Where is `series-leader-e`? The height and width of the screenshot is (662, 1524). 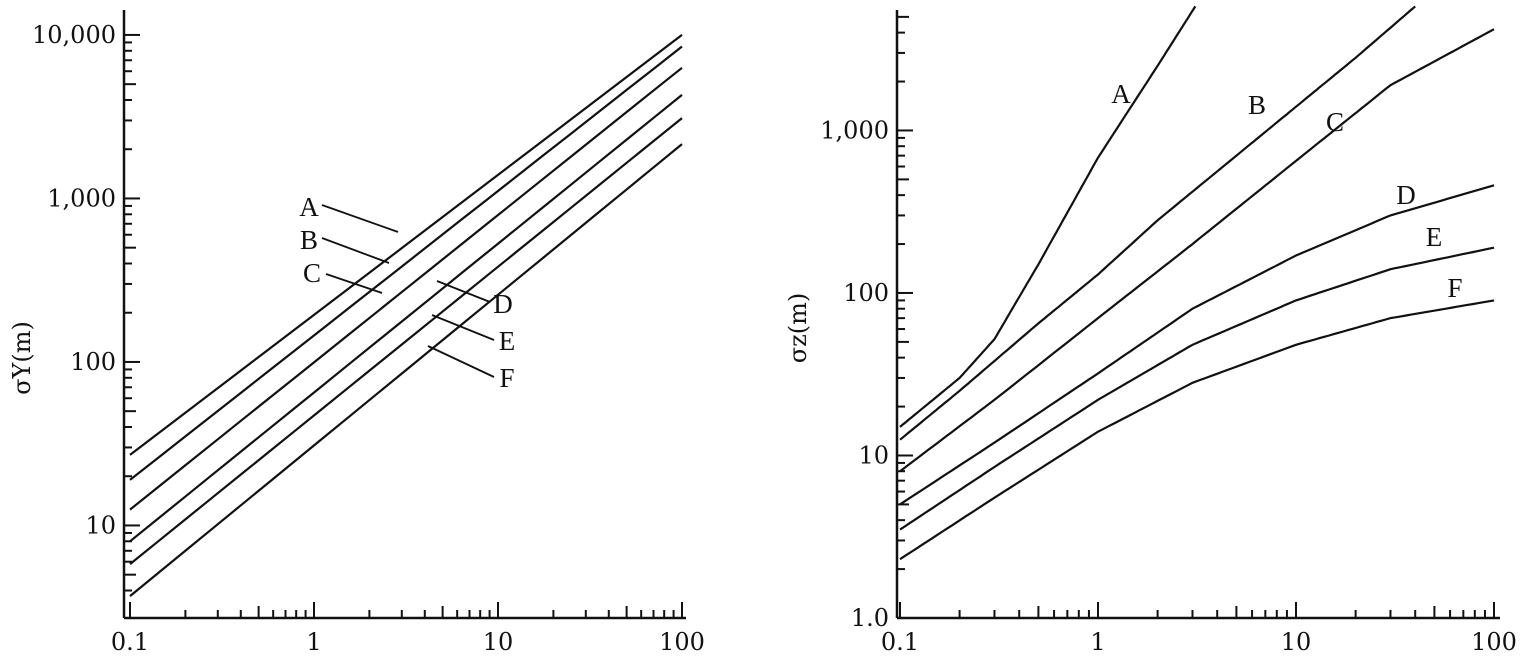
series-leader-e is located at coordinates (463, 327).